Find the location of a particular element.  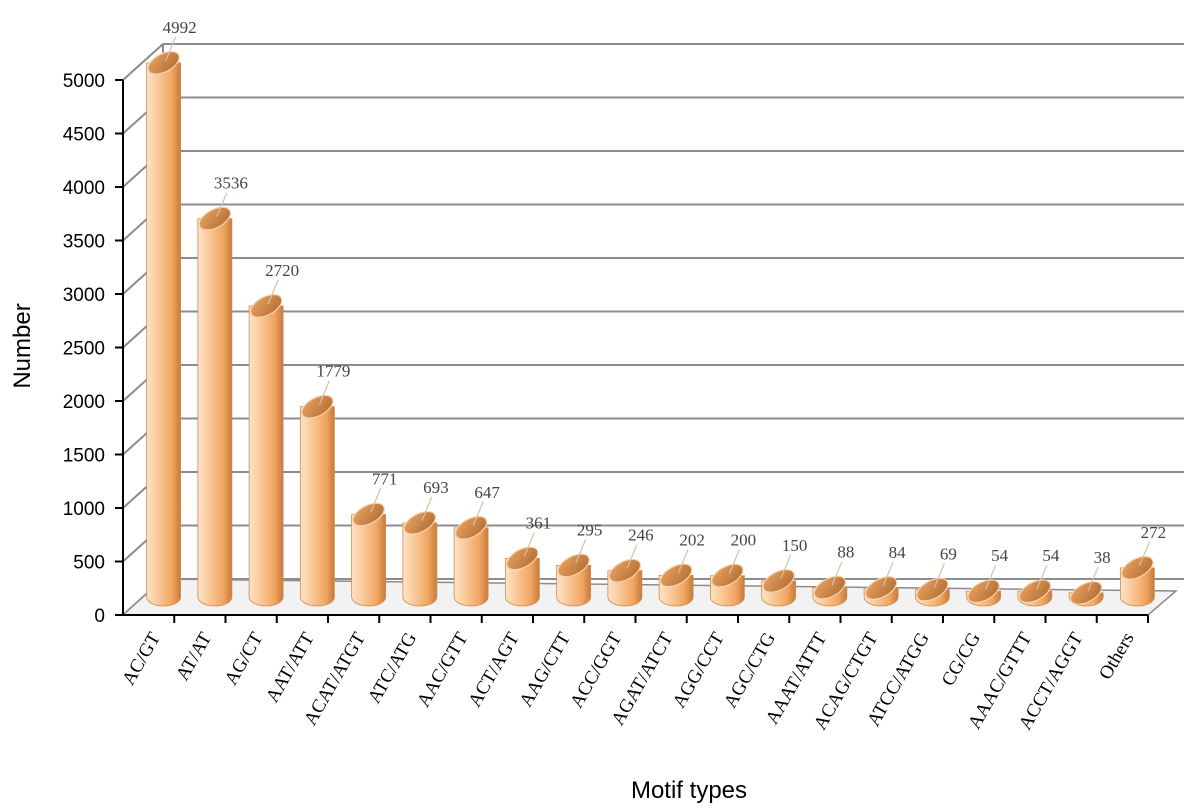

data-label: 38 is located at coordinates (1102, 557).